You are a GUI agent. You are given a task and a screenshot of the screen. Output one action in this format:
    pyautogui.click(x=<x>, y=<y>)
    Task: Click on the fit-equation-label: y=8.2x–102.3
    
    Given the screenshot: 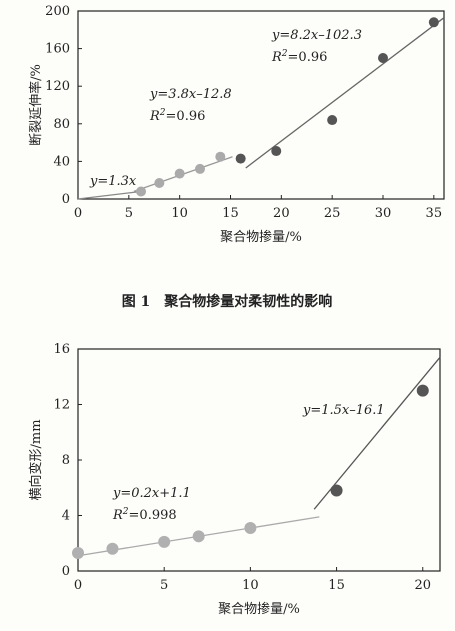 What is the action you would take?
    pyautogui.click(x=316, y=35)
    